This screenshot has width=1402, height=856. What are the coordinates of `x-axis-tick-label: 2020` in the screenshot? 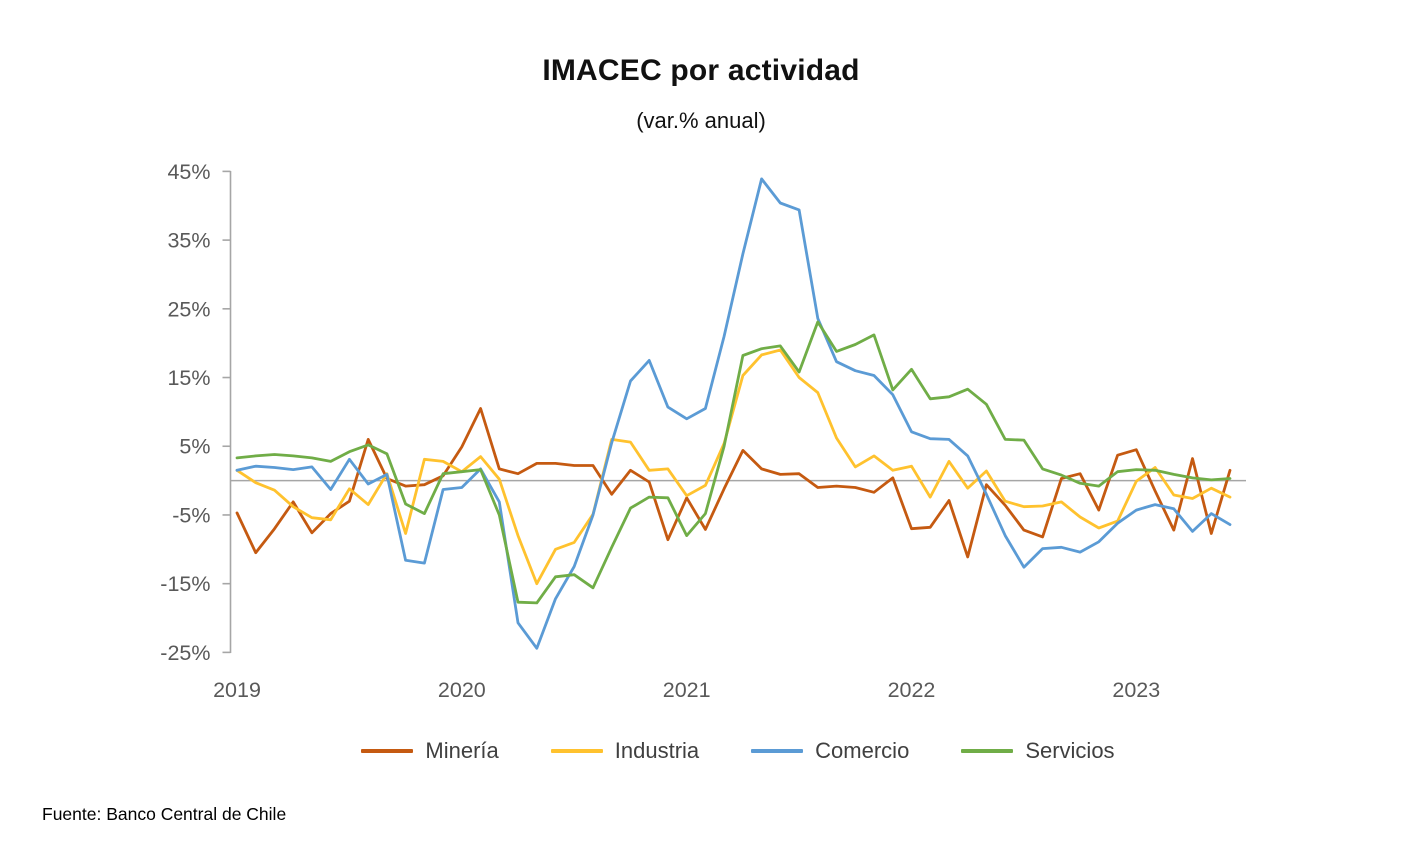 It's located at (462, 690).